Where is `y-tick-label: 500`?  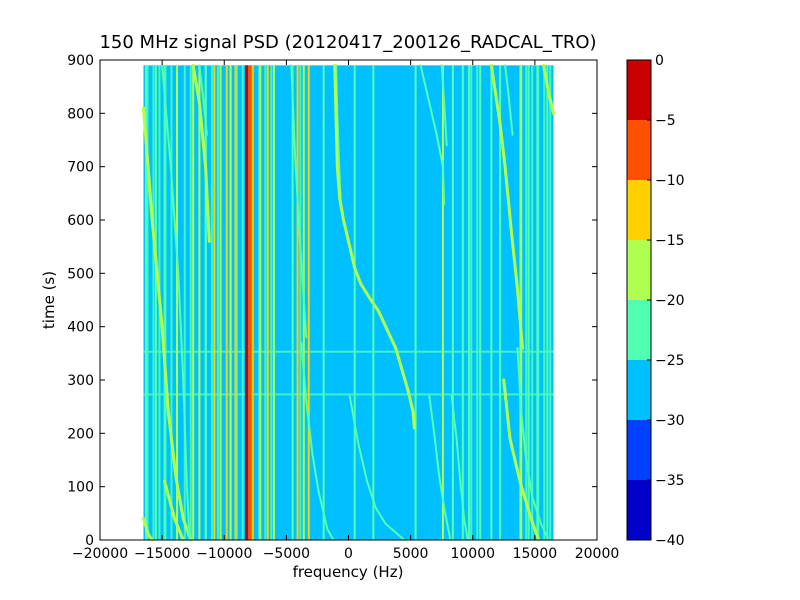
y-tick-label: 500 is located at coordinates (80, 274).